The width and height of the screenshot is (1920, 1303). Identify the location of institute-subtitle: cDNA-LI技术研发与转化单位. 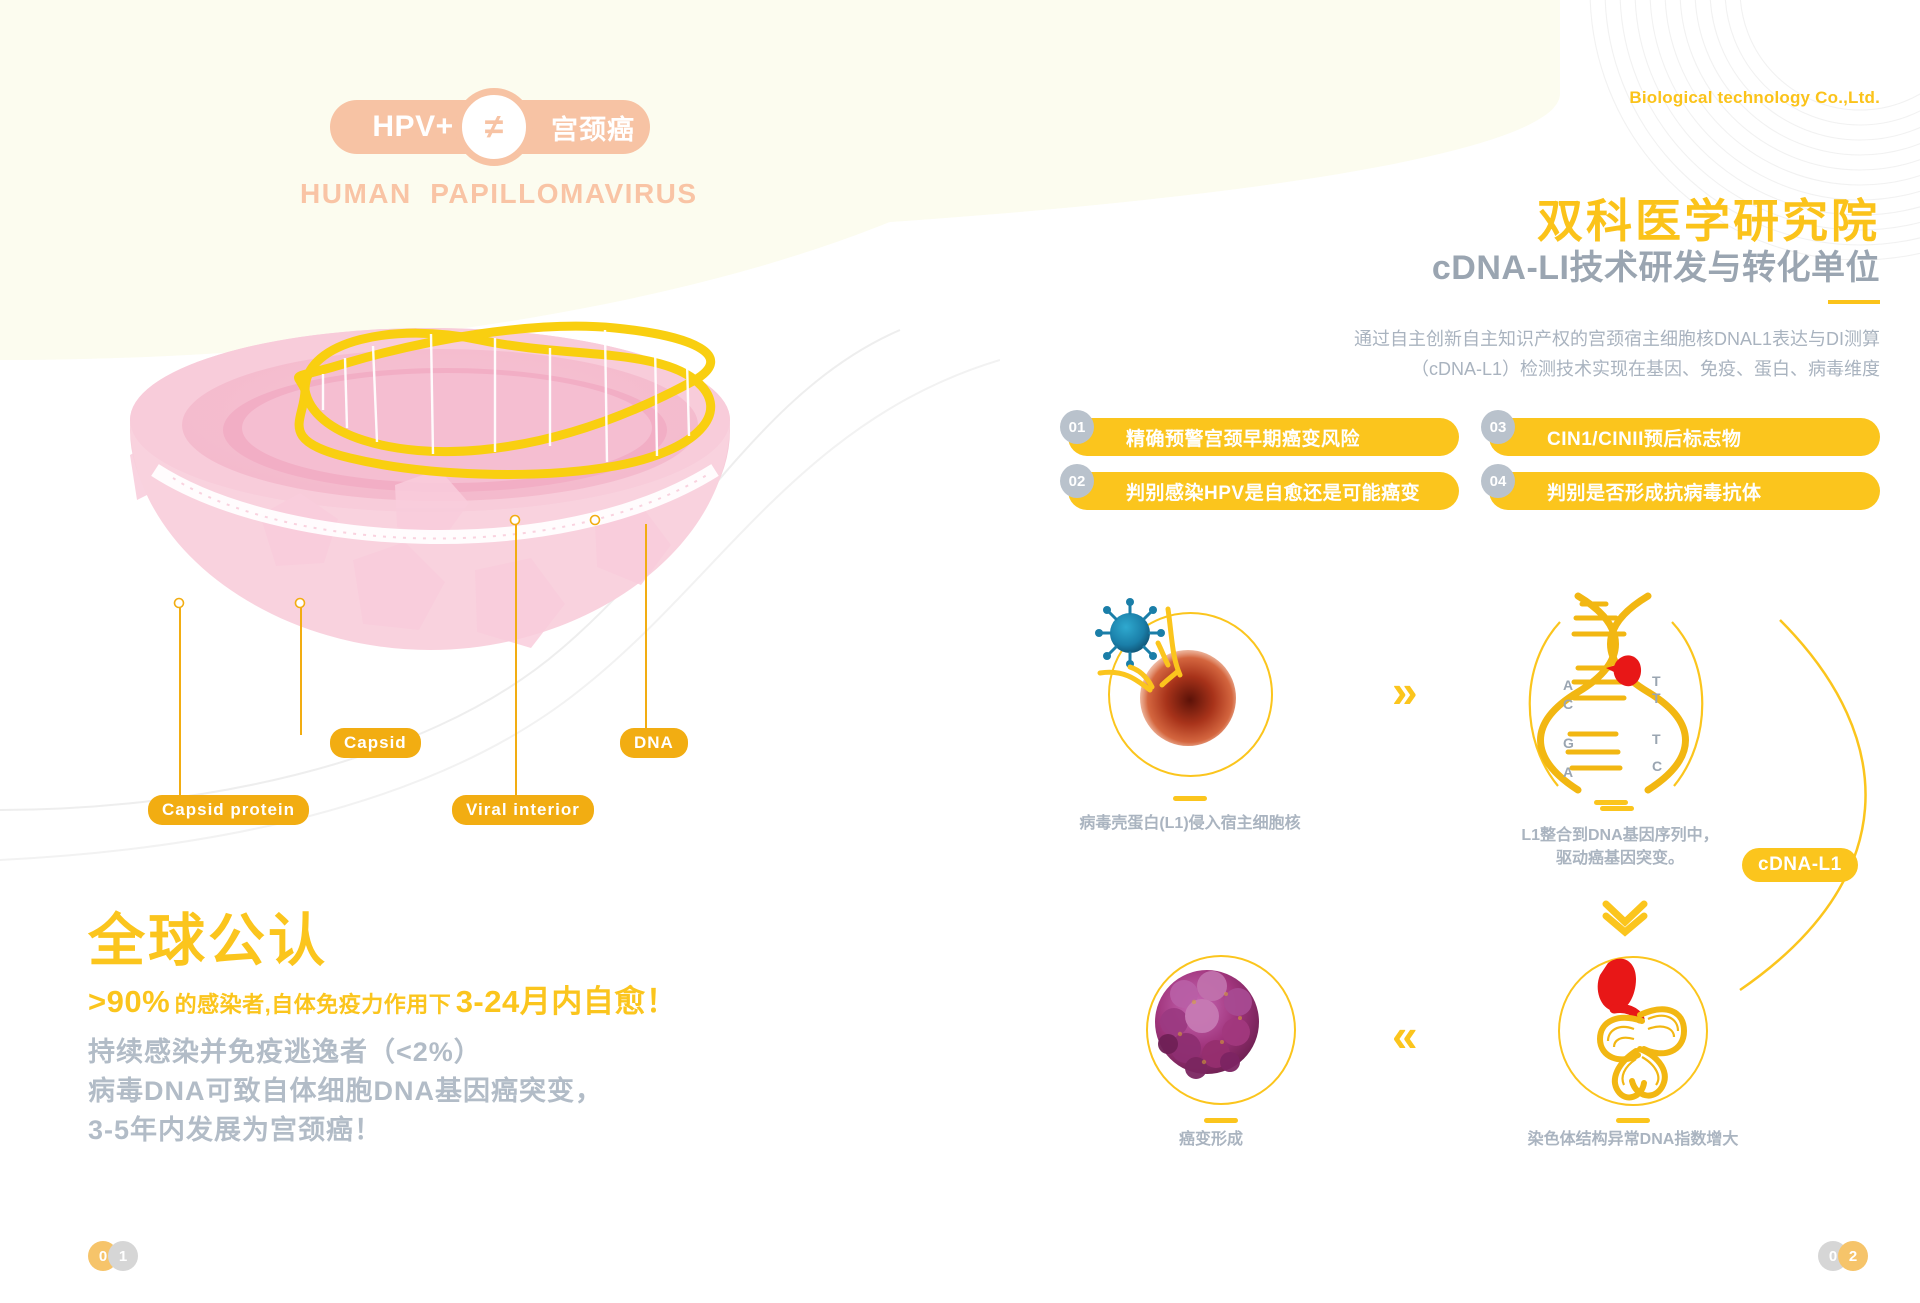
(1655, 268).